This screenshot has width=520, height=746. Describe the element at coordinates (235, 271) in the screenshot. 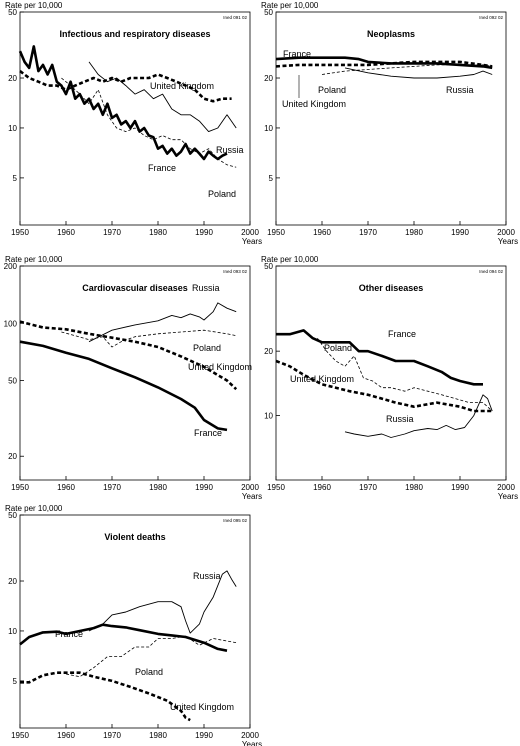

I see `chart-code: Ined 093 02` at that location.